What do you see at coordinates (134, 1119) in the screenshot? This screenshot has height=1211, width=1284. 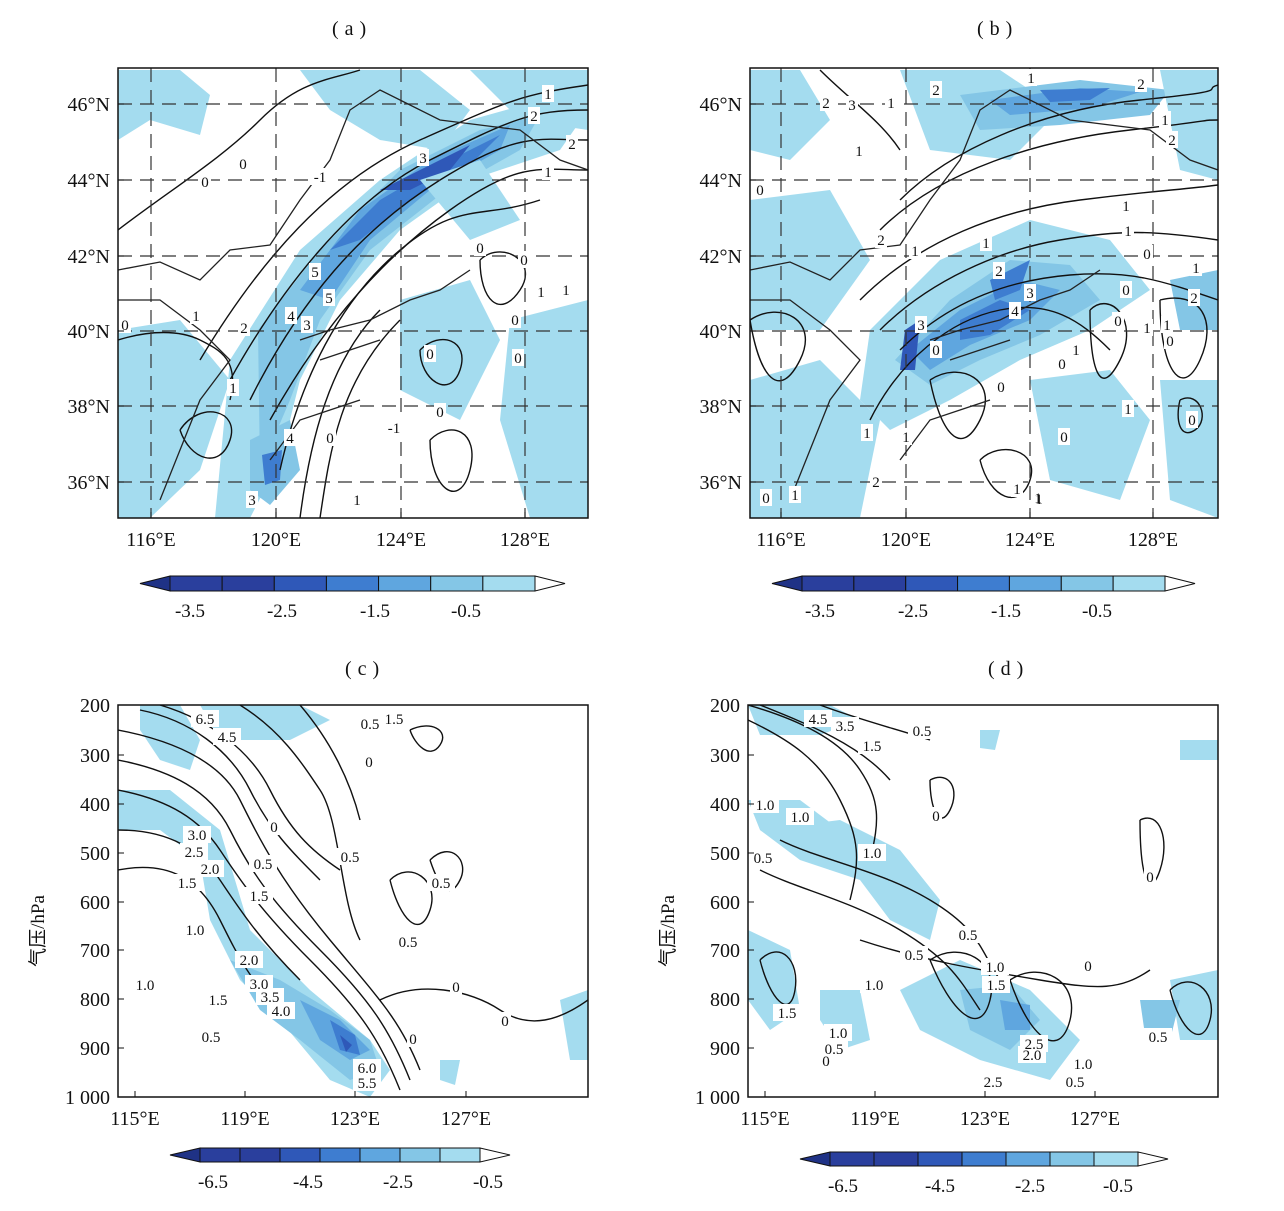 I see `x-tick-label: 115°E` at bounding box center [134, 1119].